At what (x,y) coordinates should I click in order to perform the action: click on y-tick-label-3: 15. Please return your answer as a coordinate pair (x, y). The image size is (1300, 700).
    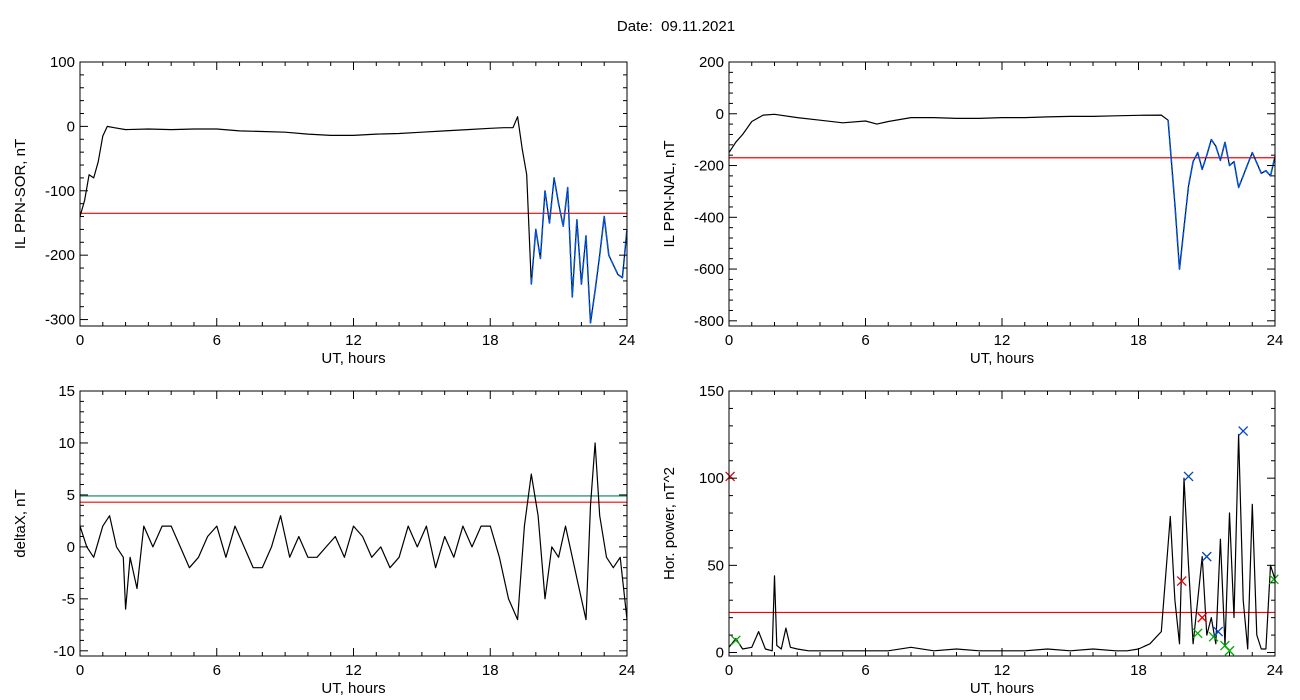
    Looking at the image, I should click on (66, 391).